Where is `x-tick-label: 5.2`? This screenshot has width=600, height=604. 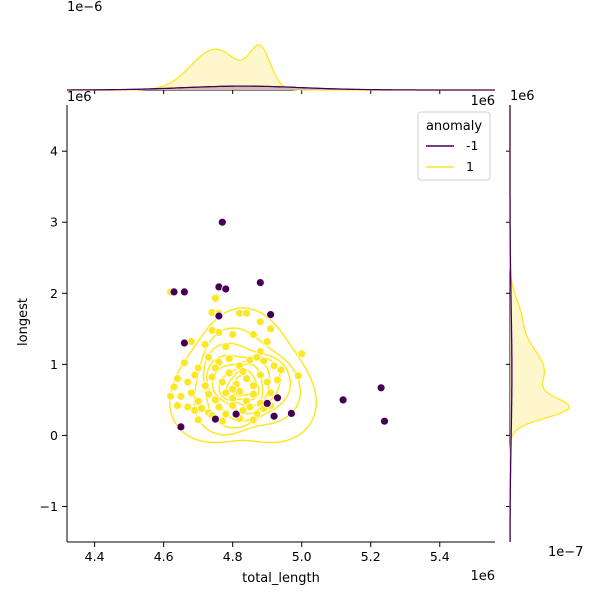 x-tick-label: 5.2 is located at coordinates (371, 556).